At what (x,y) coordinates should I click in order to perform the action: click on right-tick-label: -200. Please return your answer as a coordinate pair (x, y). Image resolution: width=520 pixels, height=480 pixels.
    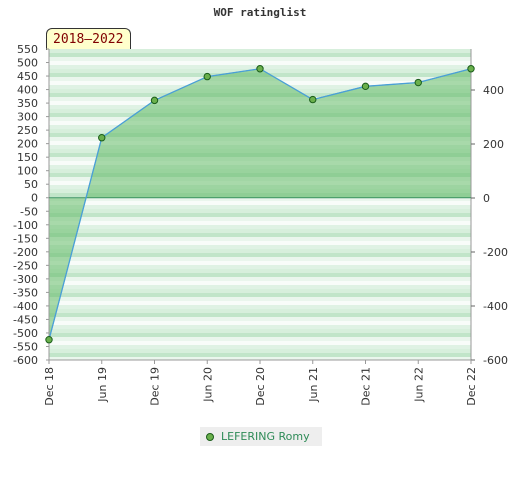
    Looking at the image, I should click on (495, 252).